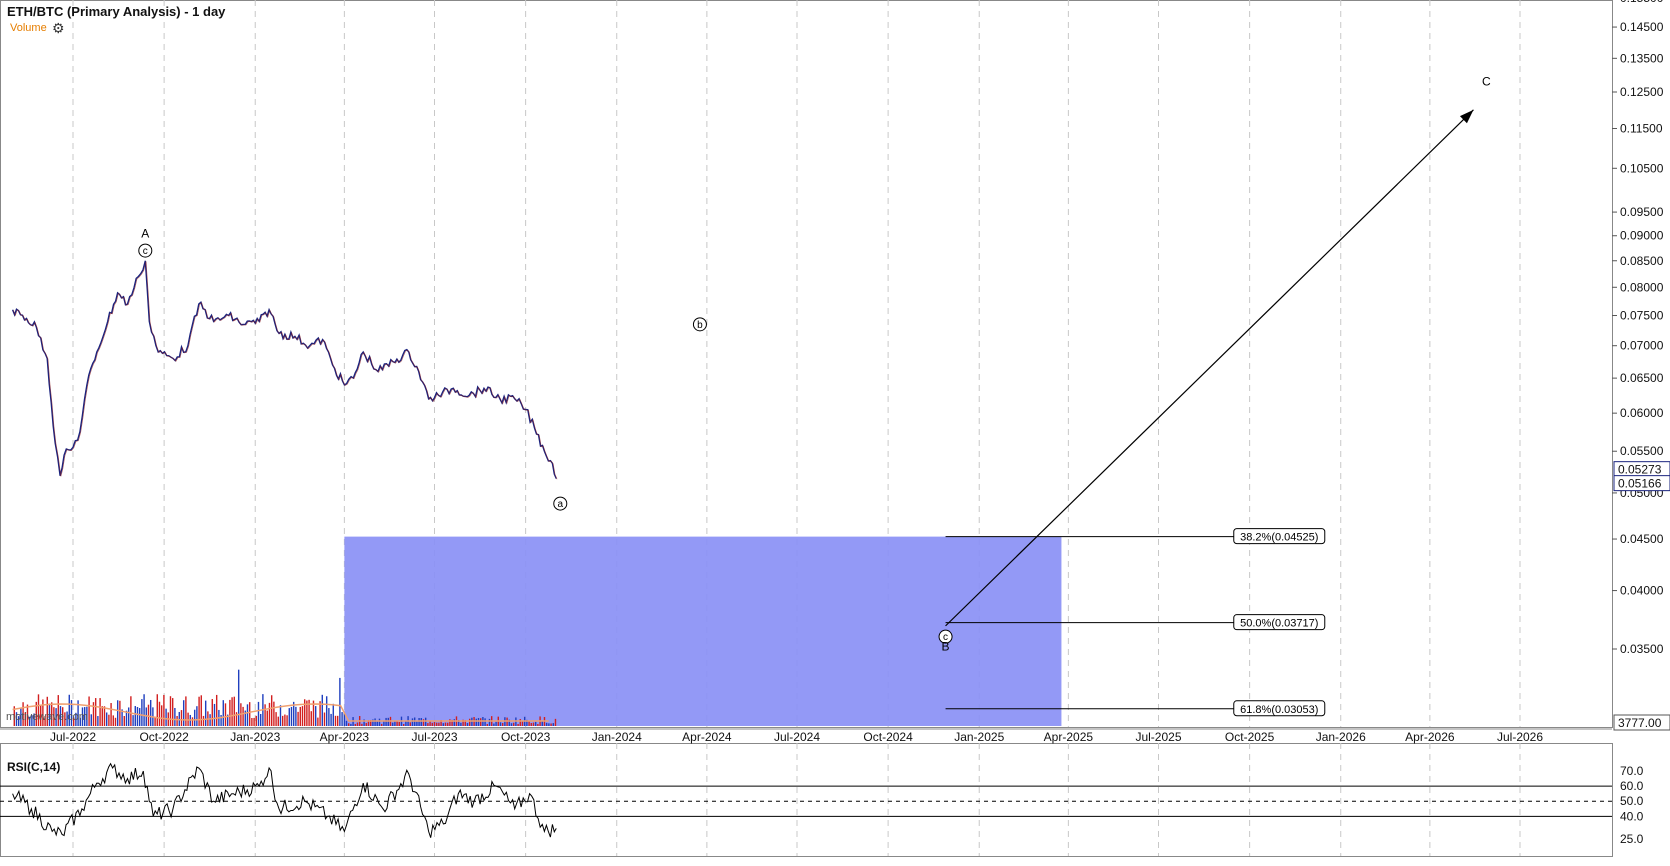  I want to click on wave-label: A, so click(145, 233).